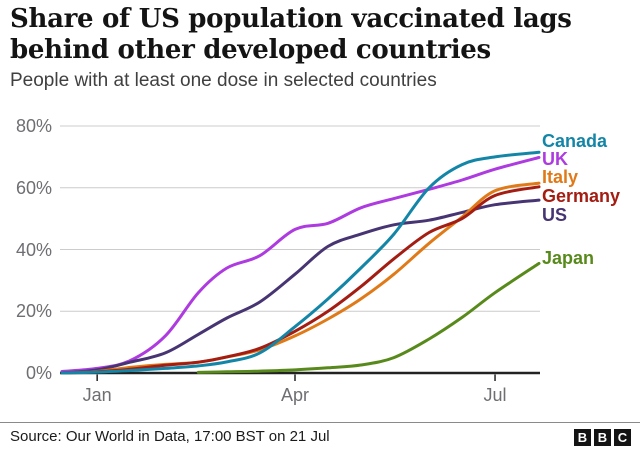 This screenshot has height=450, width=640. What do you see at coordinates (622, 437) in the screenshot?
I see `bbc-logo-letter-block: C` at bounding box center [622, 437].